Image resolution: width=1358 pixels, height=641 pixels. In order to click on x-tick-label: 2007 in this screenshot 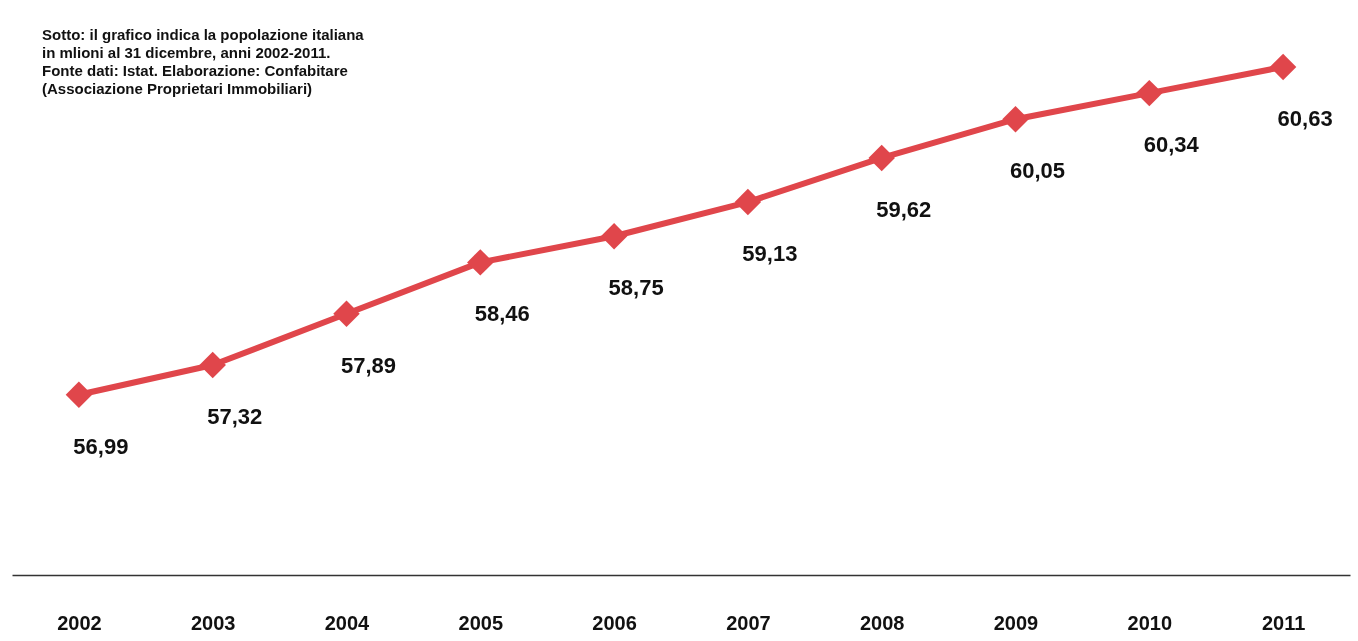, I will do `click(748, 622)`.